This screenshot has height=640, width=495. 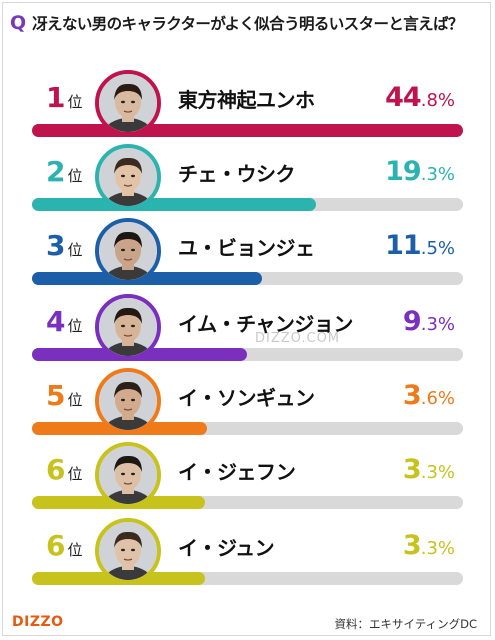 I want to click on question-text: 冴えない男のキャラクターがよく似合う明るいスターと言えば？, so click(x=247, y=24).